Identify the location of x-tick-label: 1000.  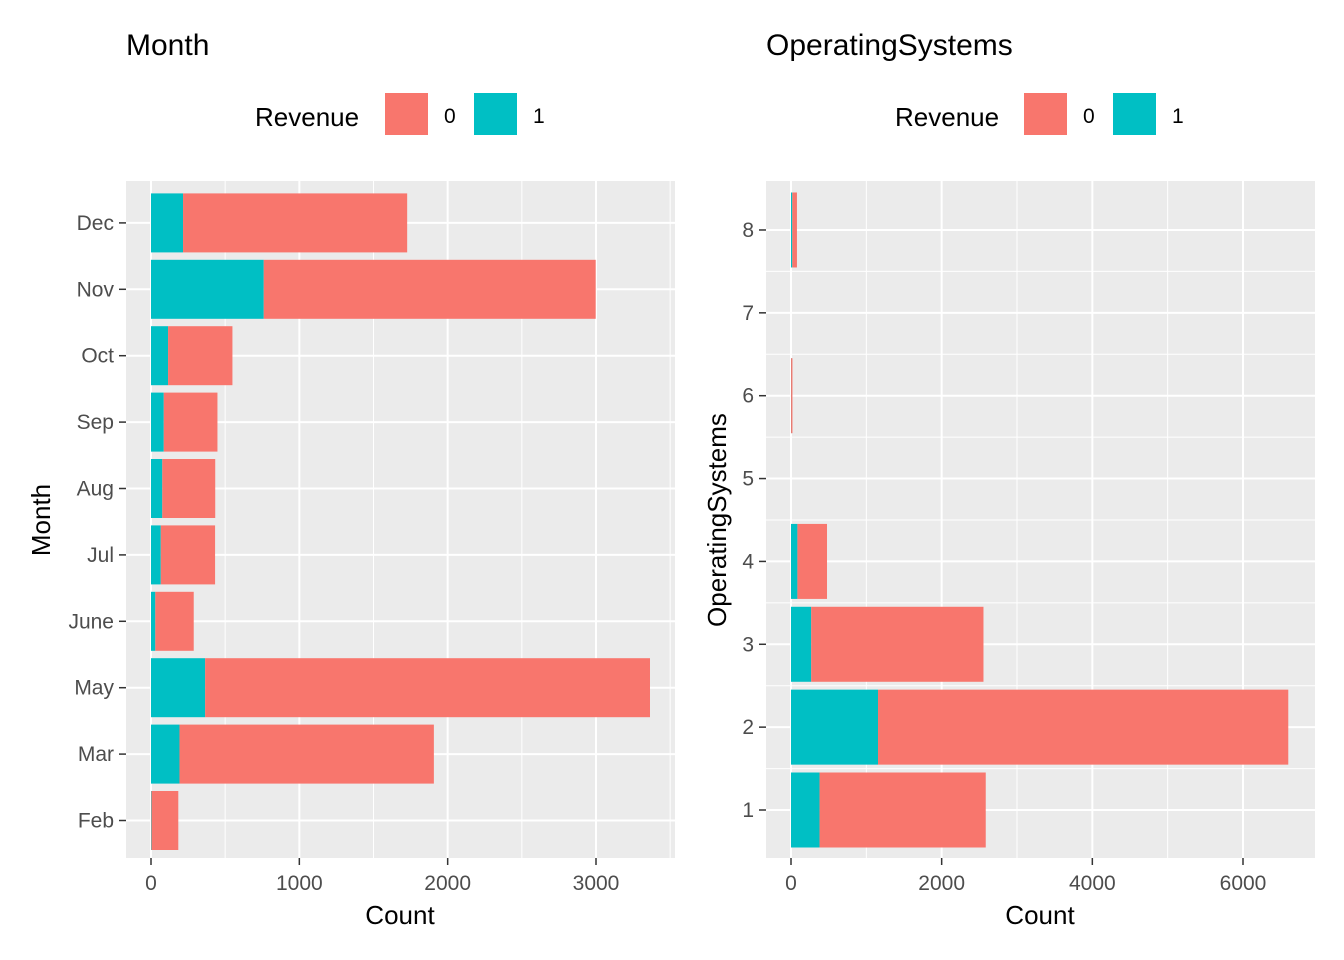
(299, 883).